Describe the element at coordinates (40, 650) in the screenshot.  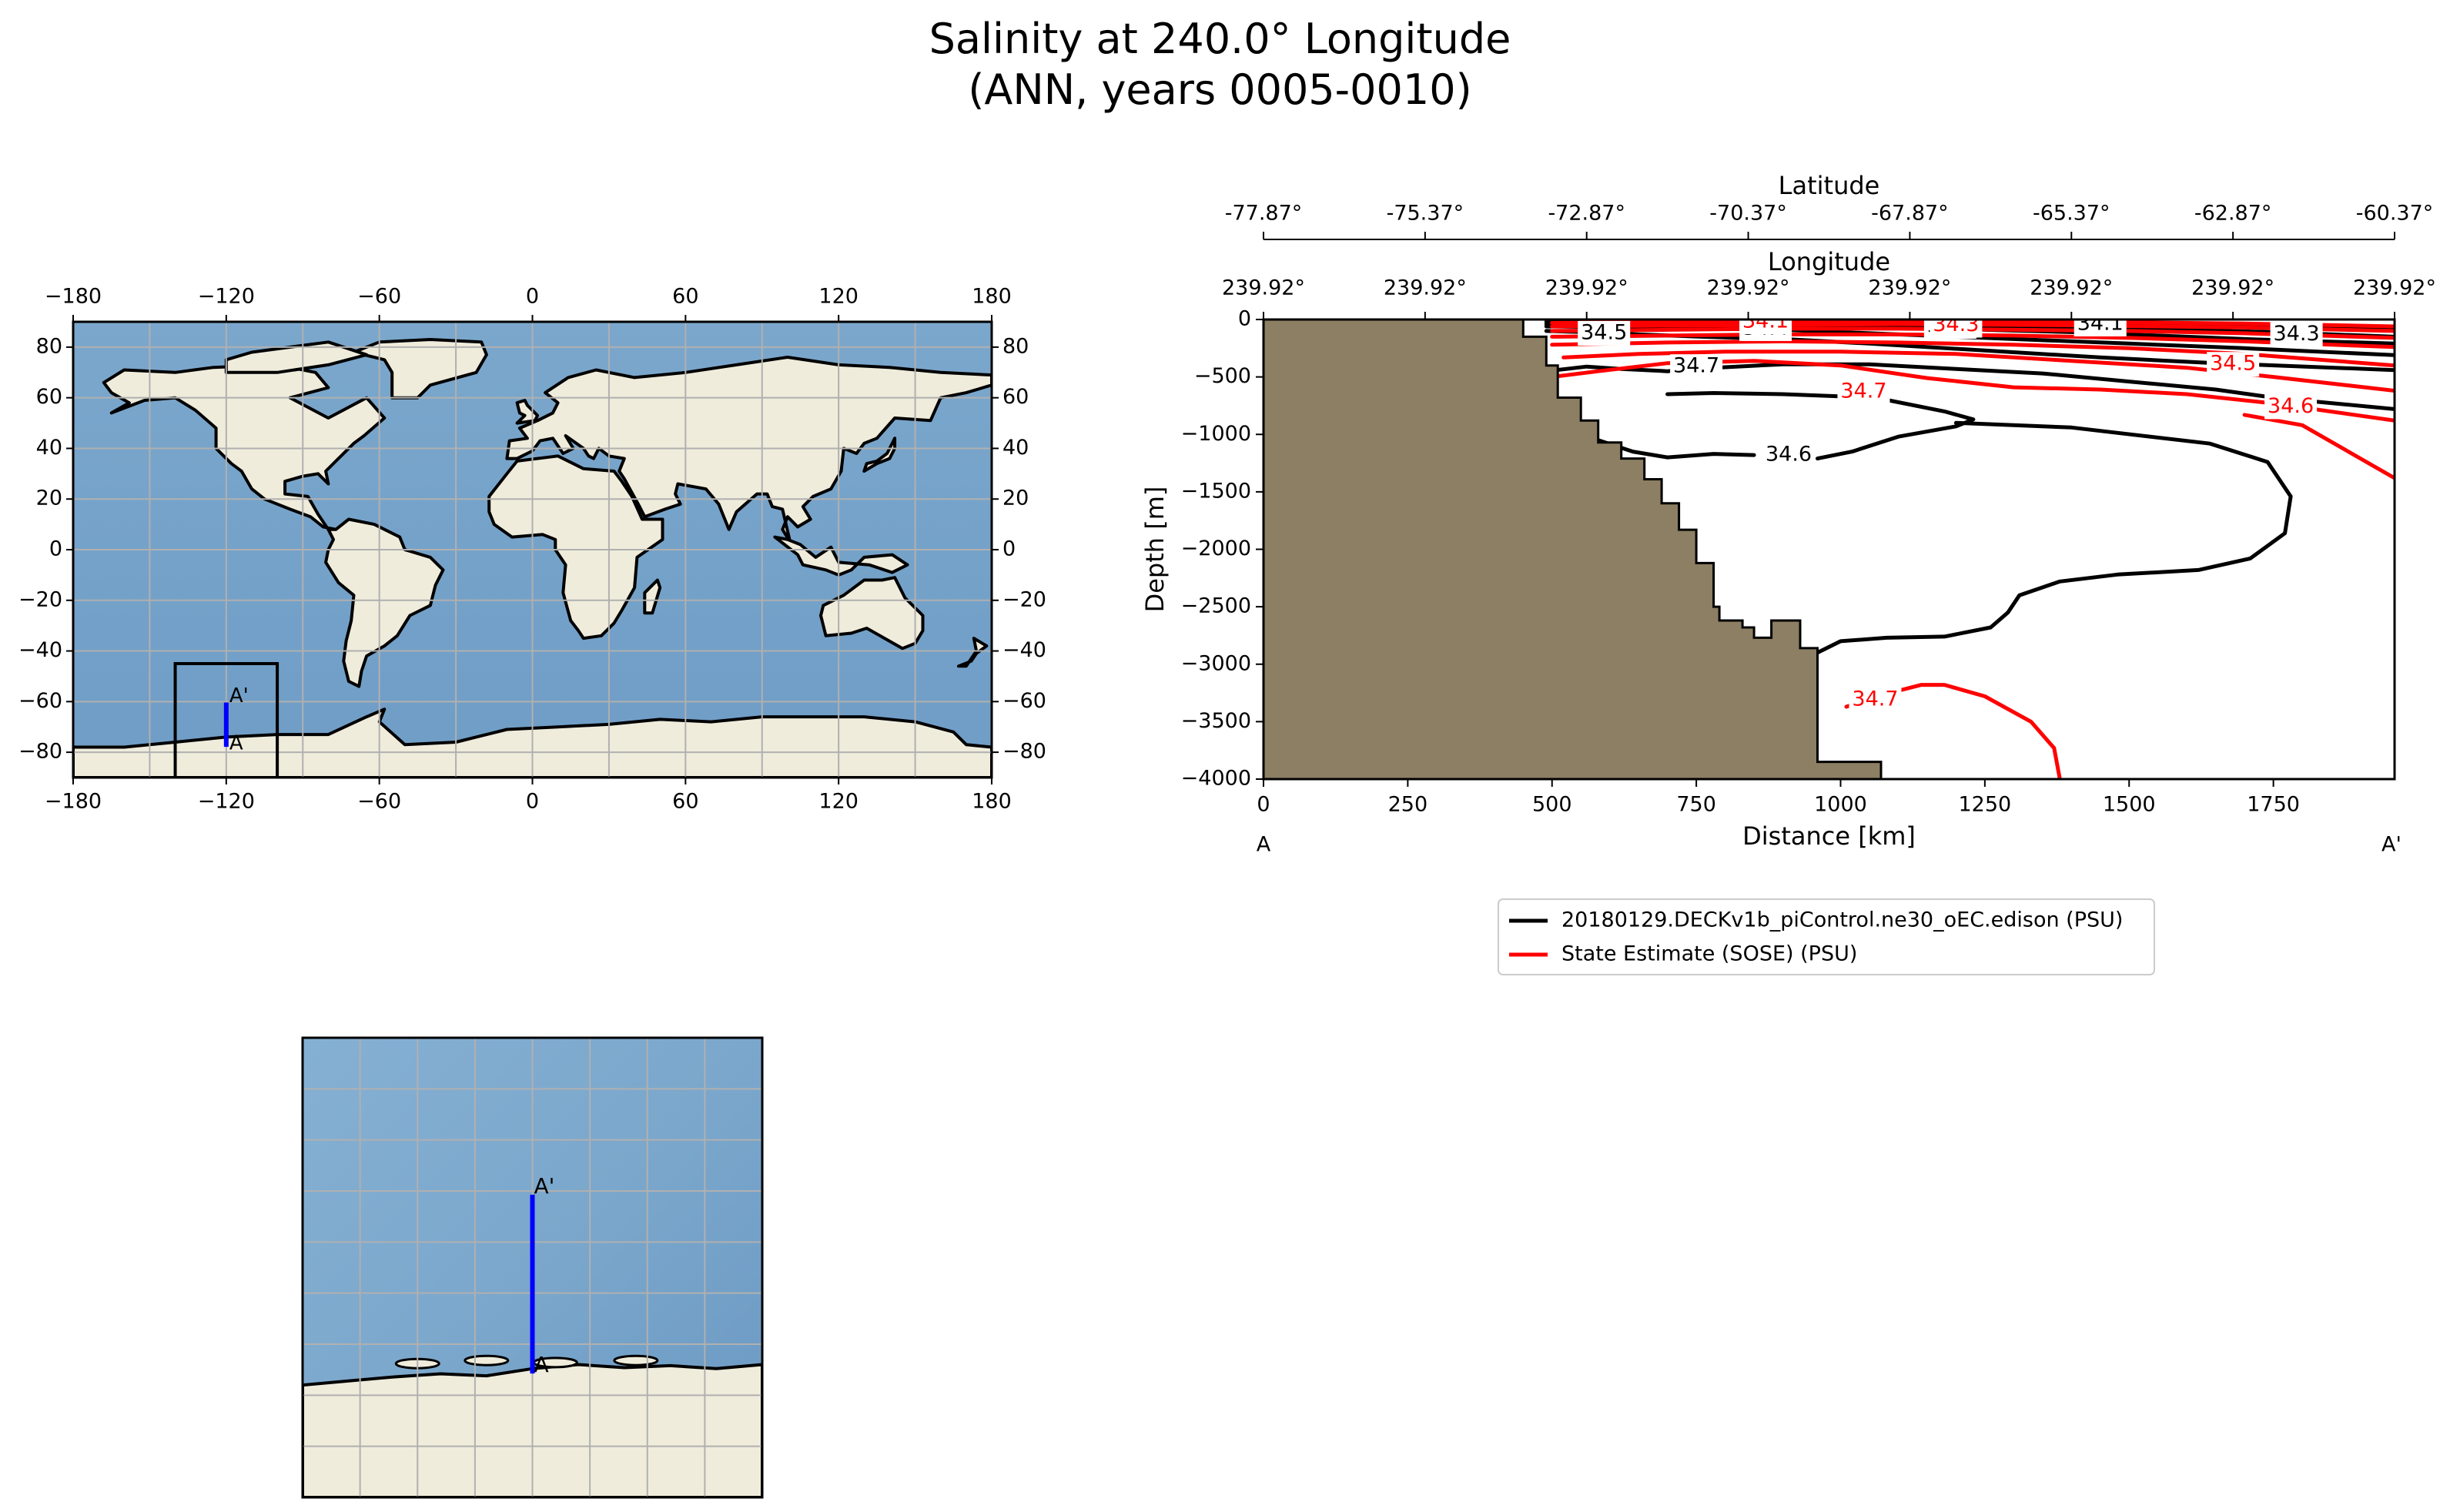
I see `lat-tick-label-left: −40` at that location.